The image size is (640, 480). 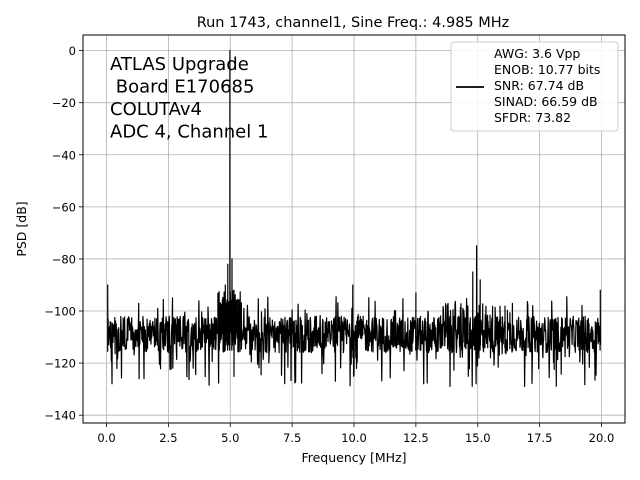 What do you see at coordinates (64, 259) in the screenshot?
I see `y-tick-label: −80` at bounding box center [64, 259].